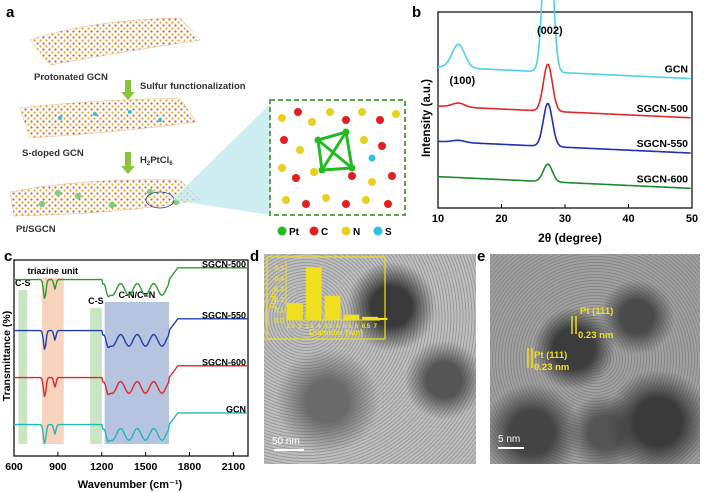  Describe the element at coordinates (366, 327) in the screenshot. I see `hist-xtick: 6.5` at that location.